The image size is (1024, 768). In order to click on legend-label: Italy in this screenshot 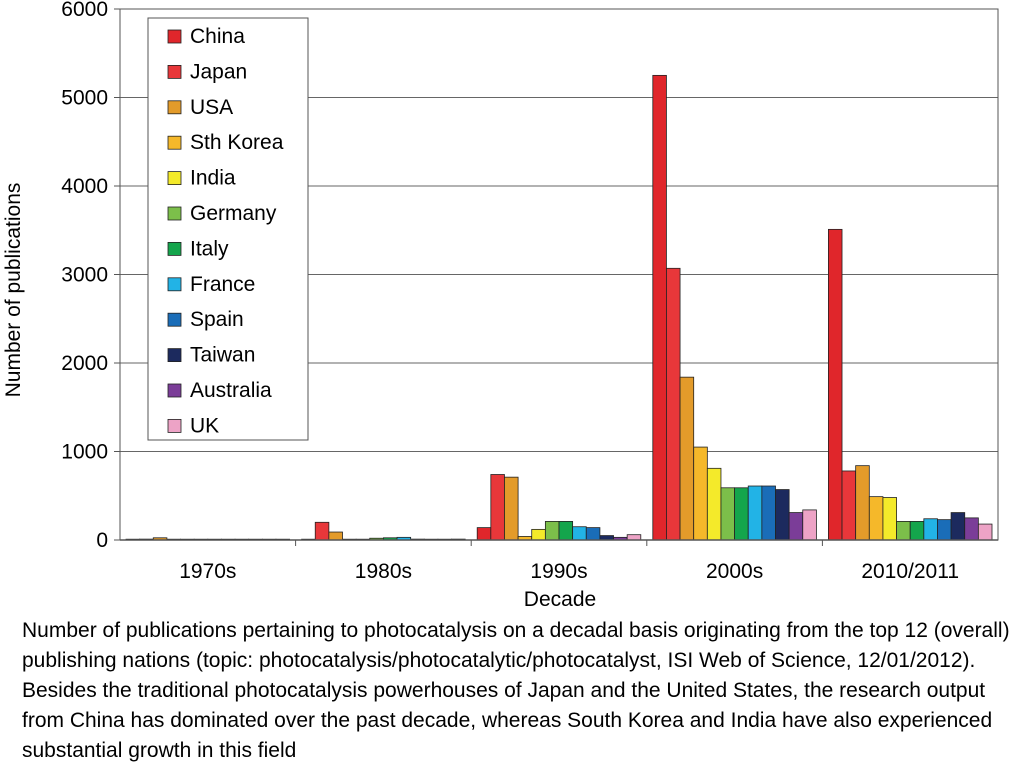, I will do `click(209, 248)`.